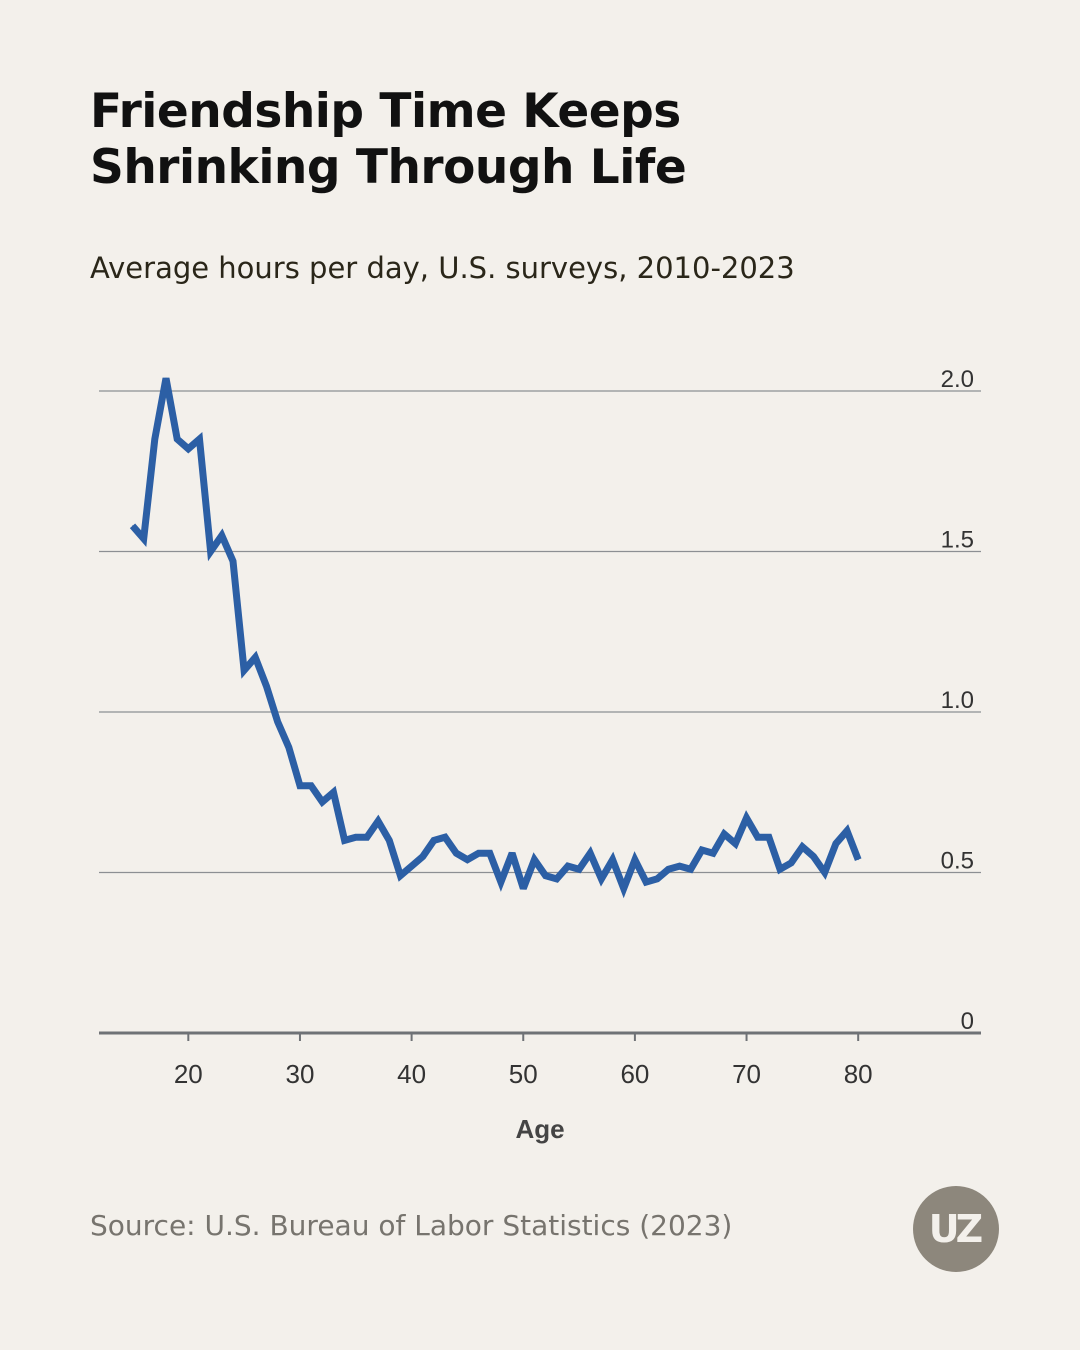 The width and height of the screenshot is (1080, 1350). What do you see at coordinates (967, 1021) in the screenshot?
I see `y-tick-label: 0` at bounding box center [967, 1021].